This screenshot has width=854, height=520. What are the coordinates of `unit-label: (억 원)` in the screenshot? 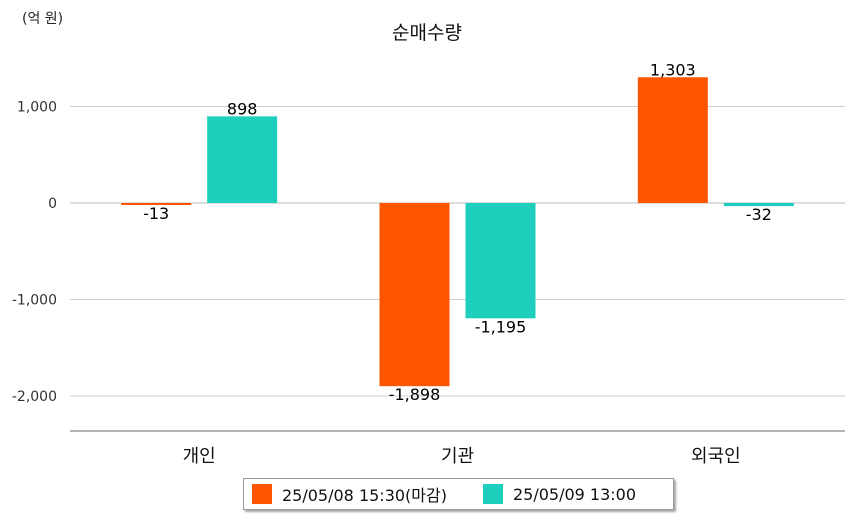 It's located at (43, 19).